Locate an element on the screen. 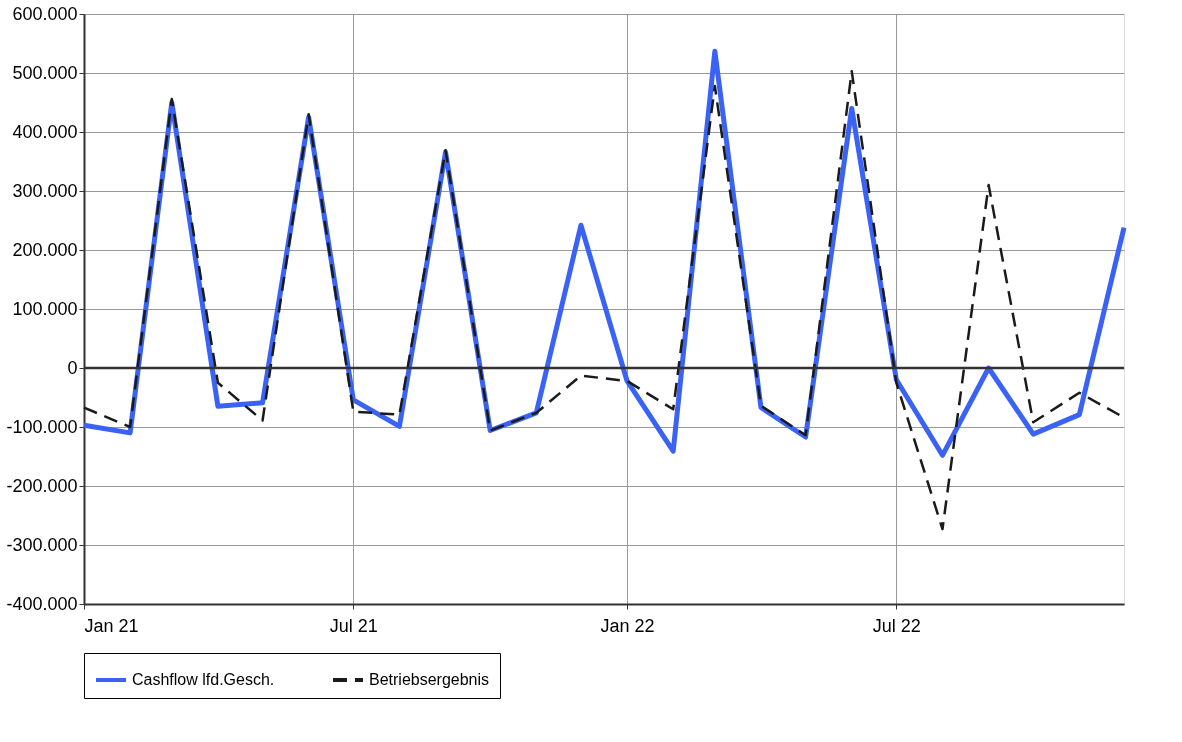 The height and width of the screenshot is (742, 1182). y-tick-label: 0 is located at coordinates (72, 367).